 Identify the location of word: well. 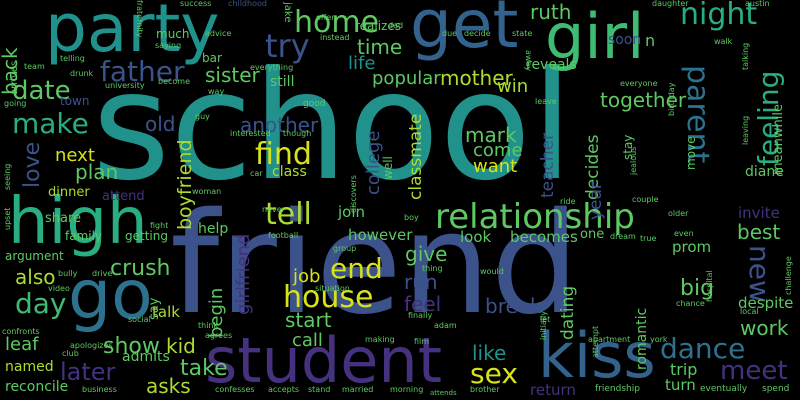
(388, 168).